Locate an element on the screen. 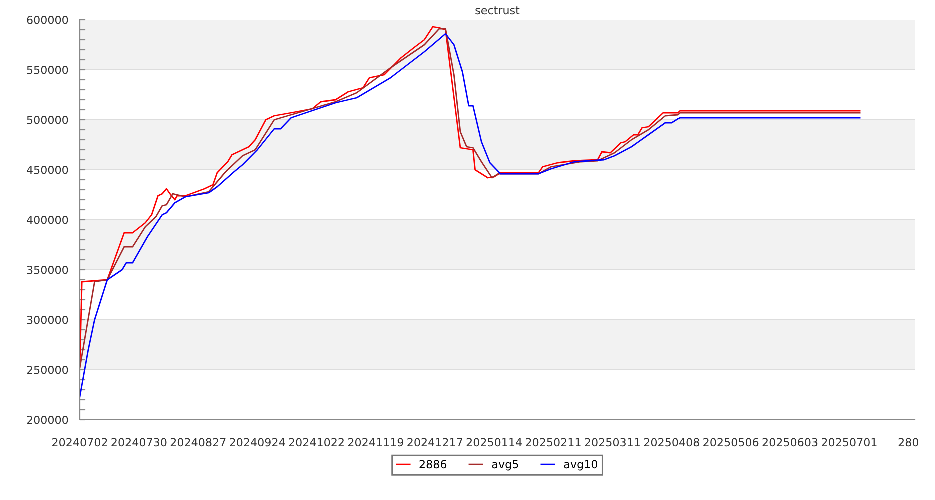 This screenshot has height=500, width=935. legend-label: avg10 is located at coordinates (581, 465).